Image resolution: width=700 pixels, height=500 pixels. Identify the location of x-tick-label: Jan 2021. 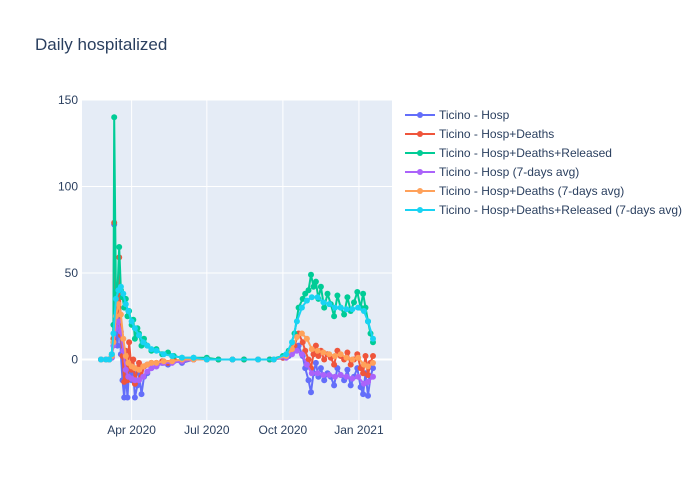
(359, 430).